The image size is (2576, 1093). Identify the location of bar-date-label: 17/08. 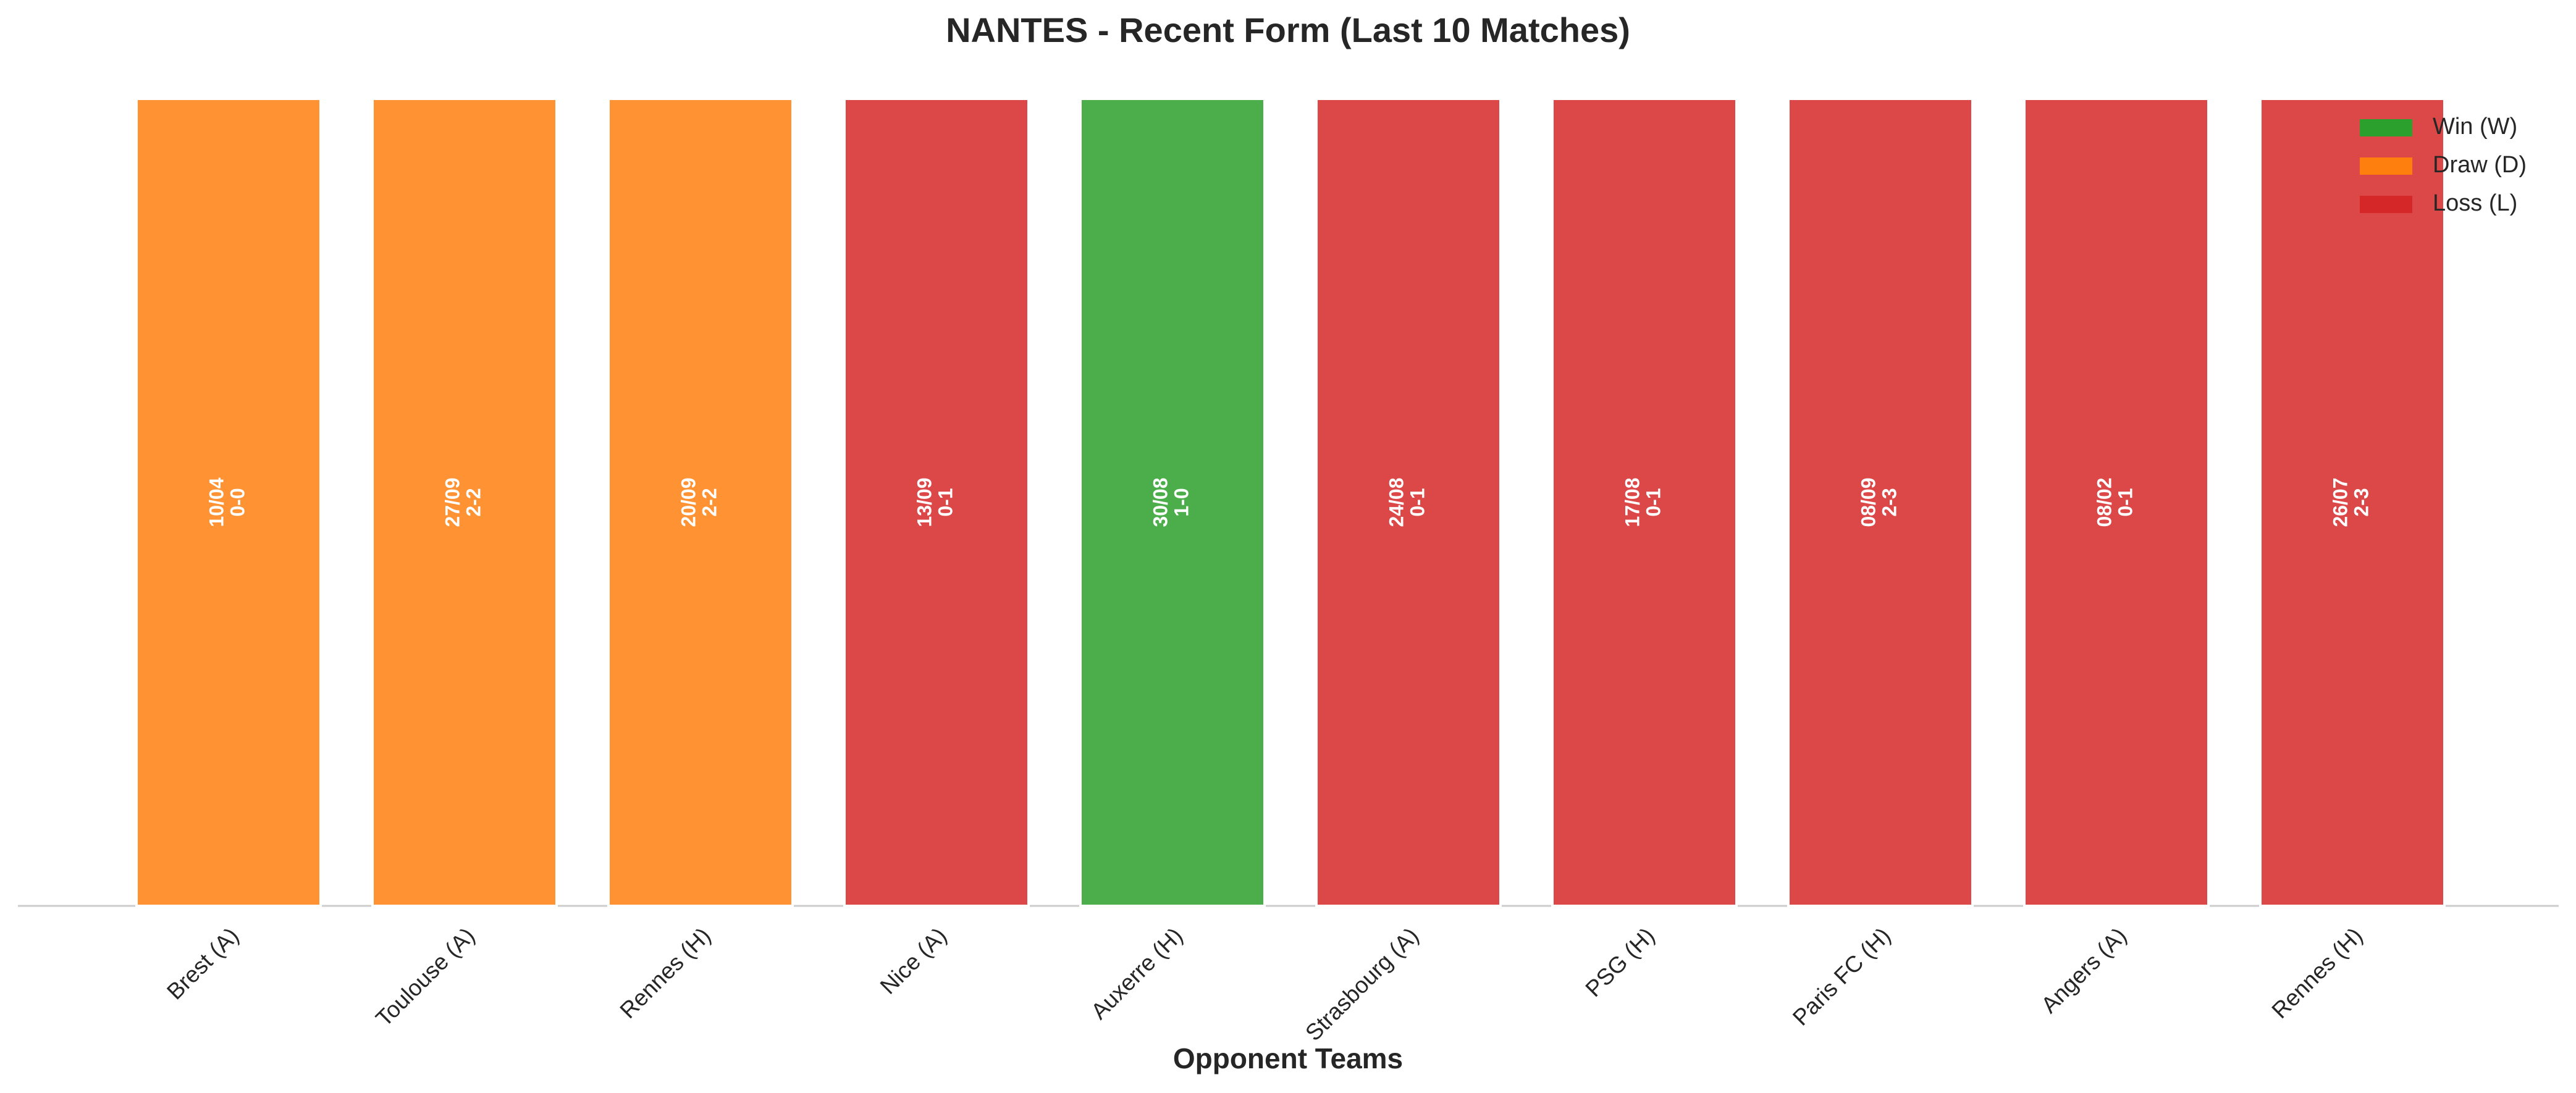
(1632, 502).